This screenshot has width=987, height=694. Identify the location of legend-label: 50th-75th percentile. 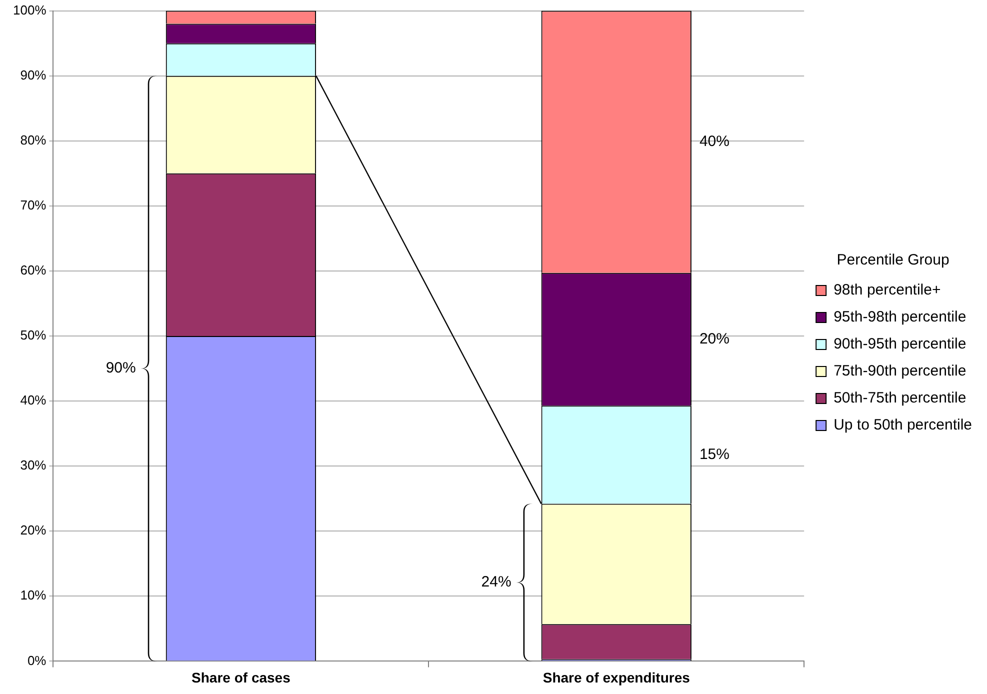
(900, 398).